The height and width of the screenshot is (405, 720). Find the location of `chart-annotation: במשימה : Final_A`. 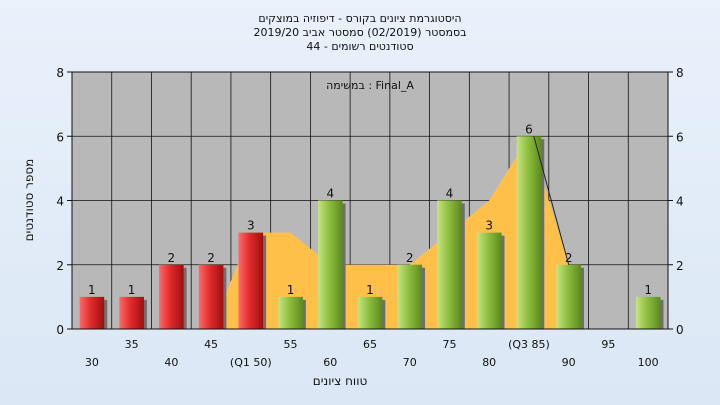

chart-annotation: במשימה : Final_A is located at coordinates (370, 85).